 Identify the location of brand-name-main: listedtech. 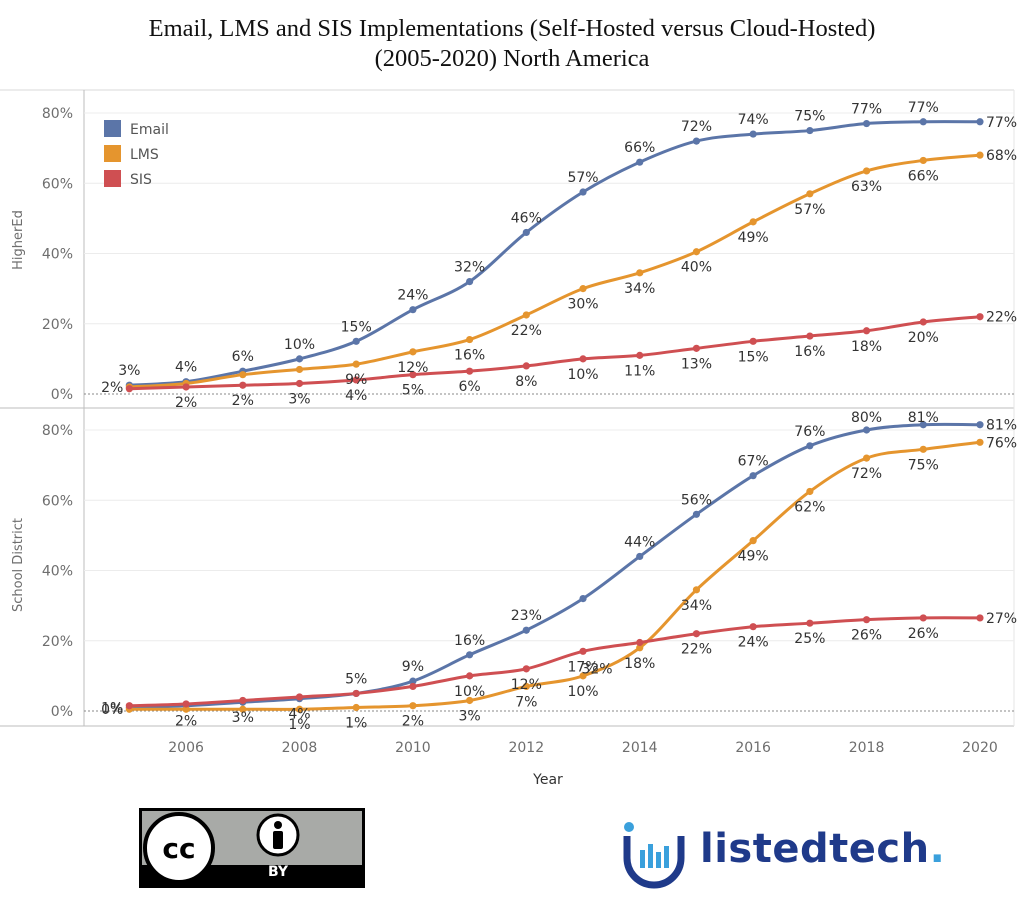
(815, 849).